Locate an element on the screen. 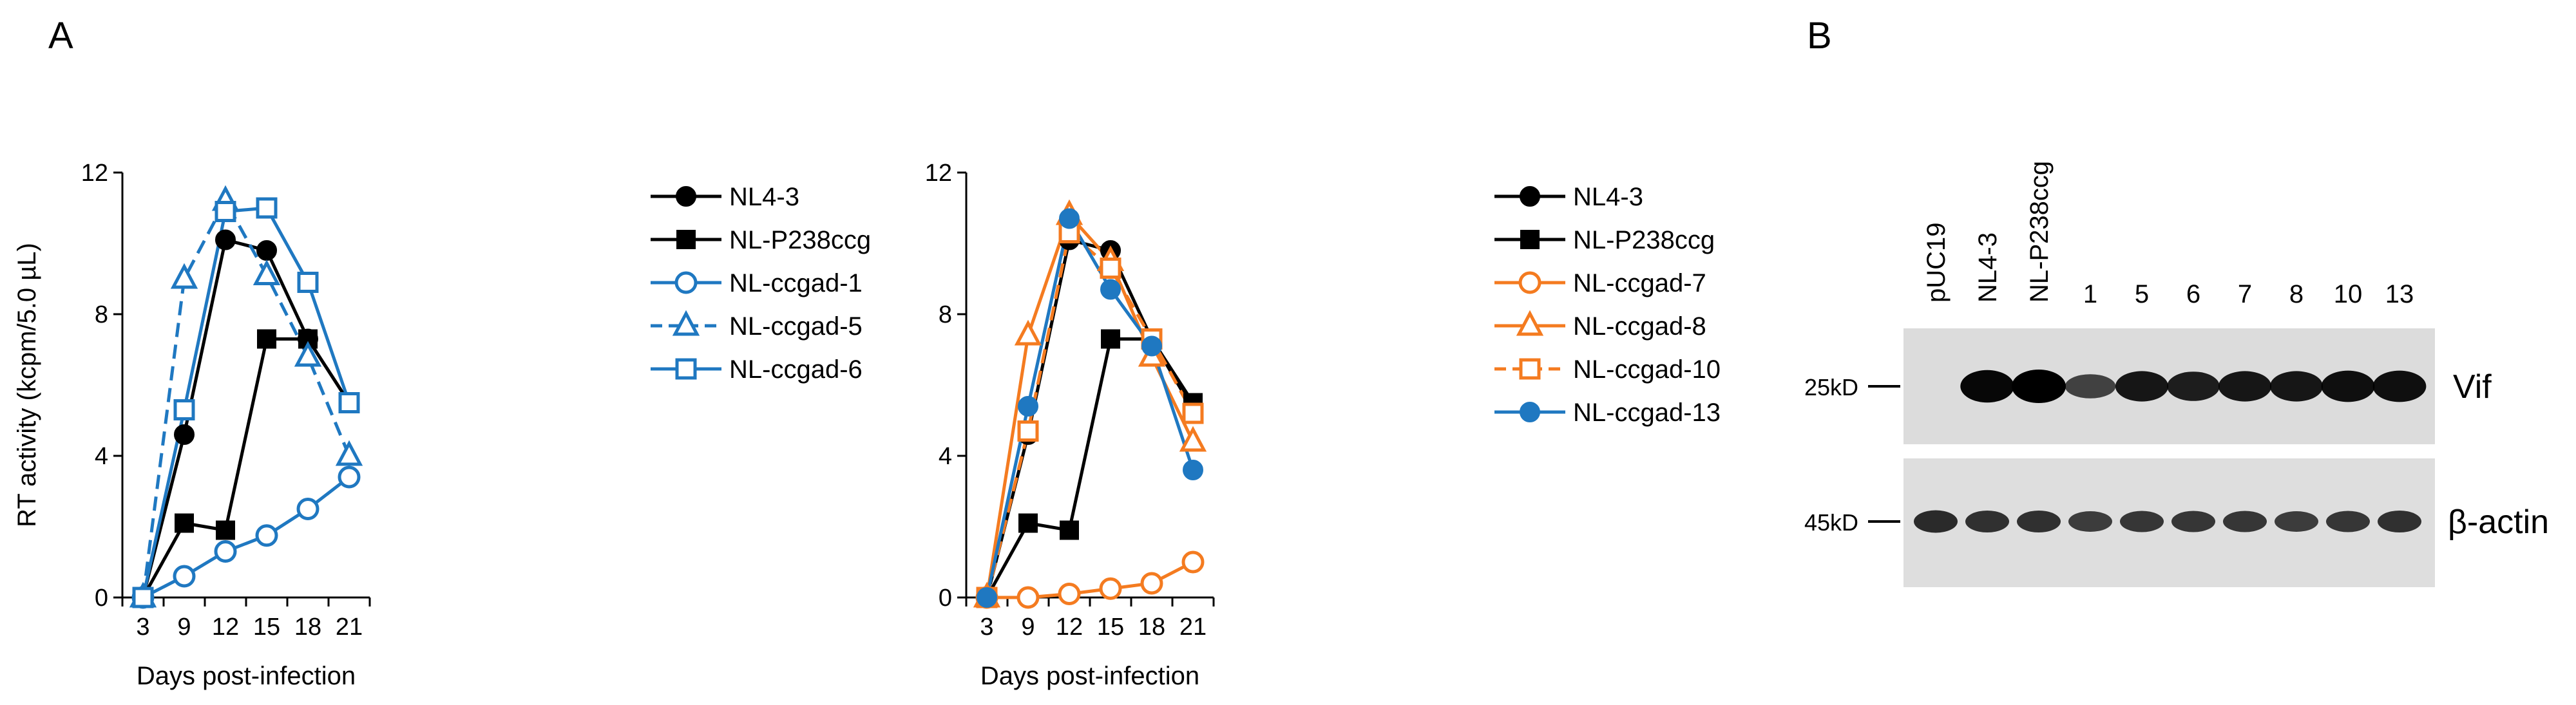 The height and width of the screenshot is (705, 2576). panel-label-b: B is located at coordinates (1819, 36).